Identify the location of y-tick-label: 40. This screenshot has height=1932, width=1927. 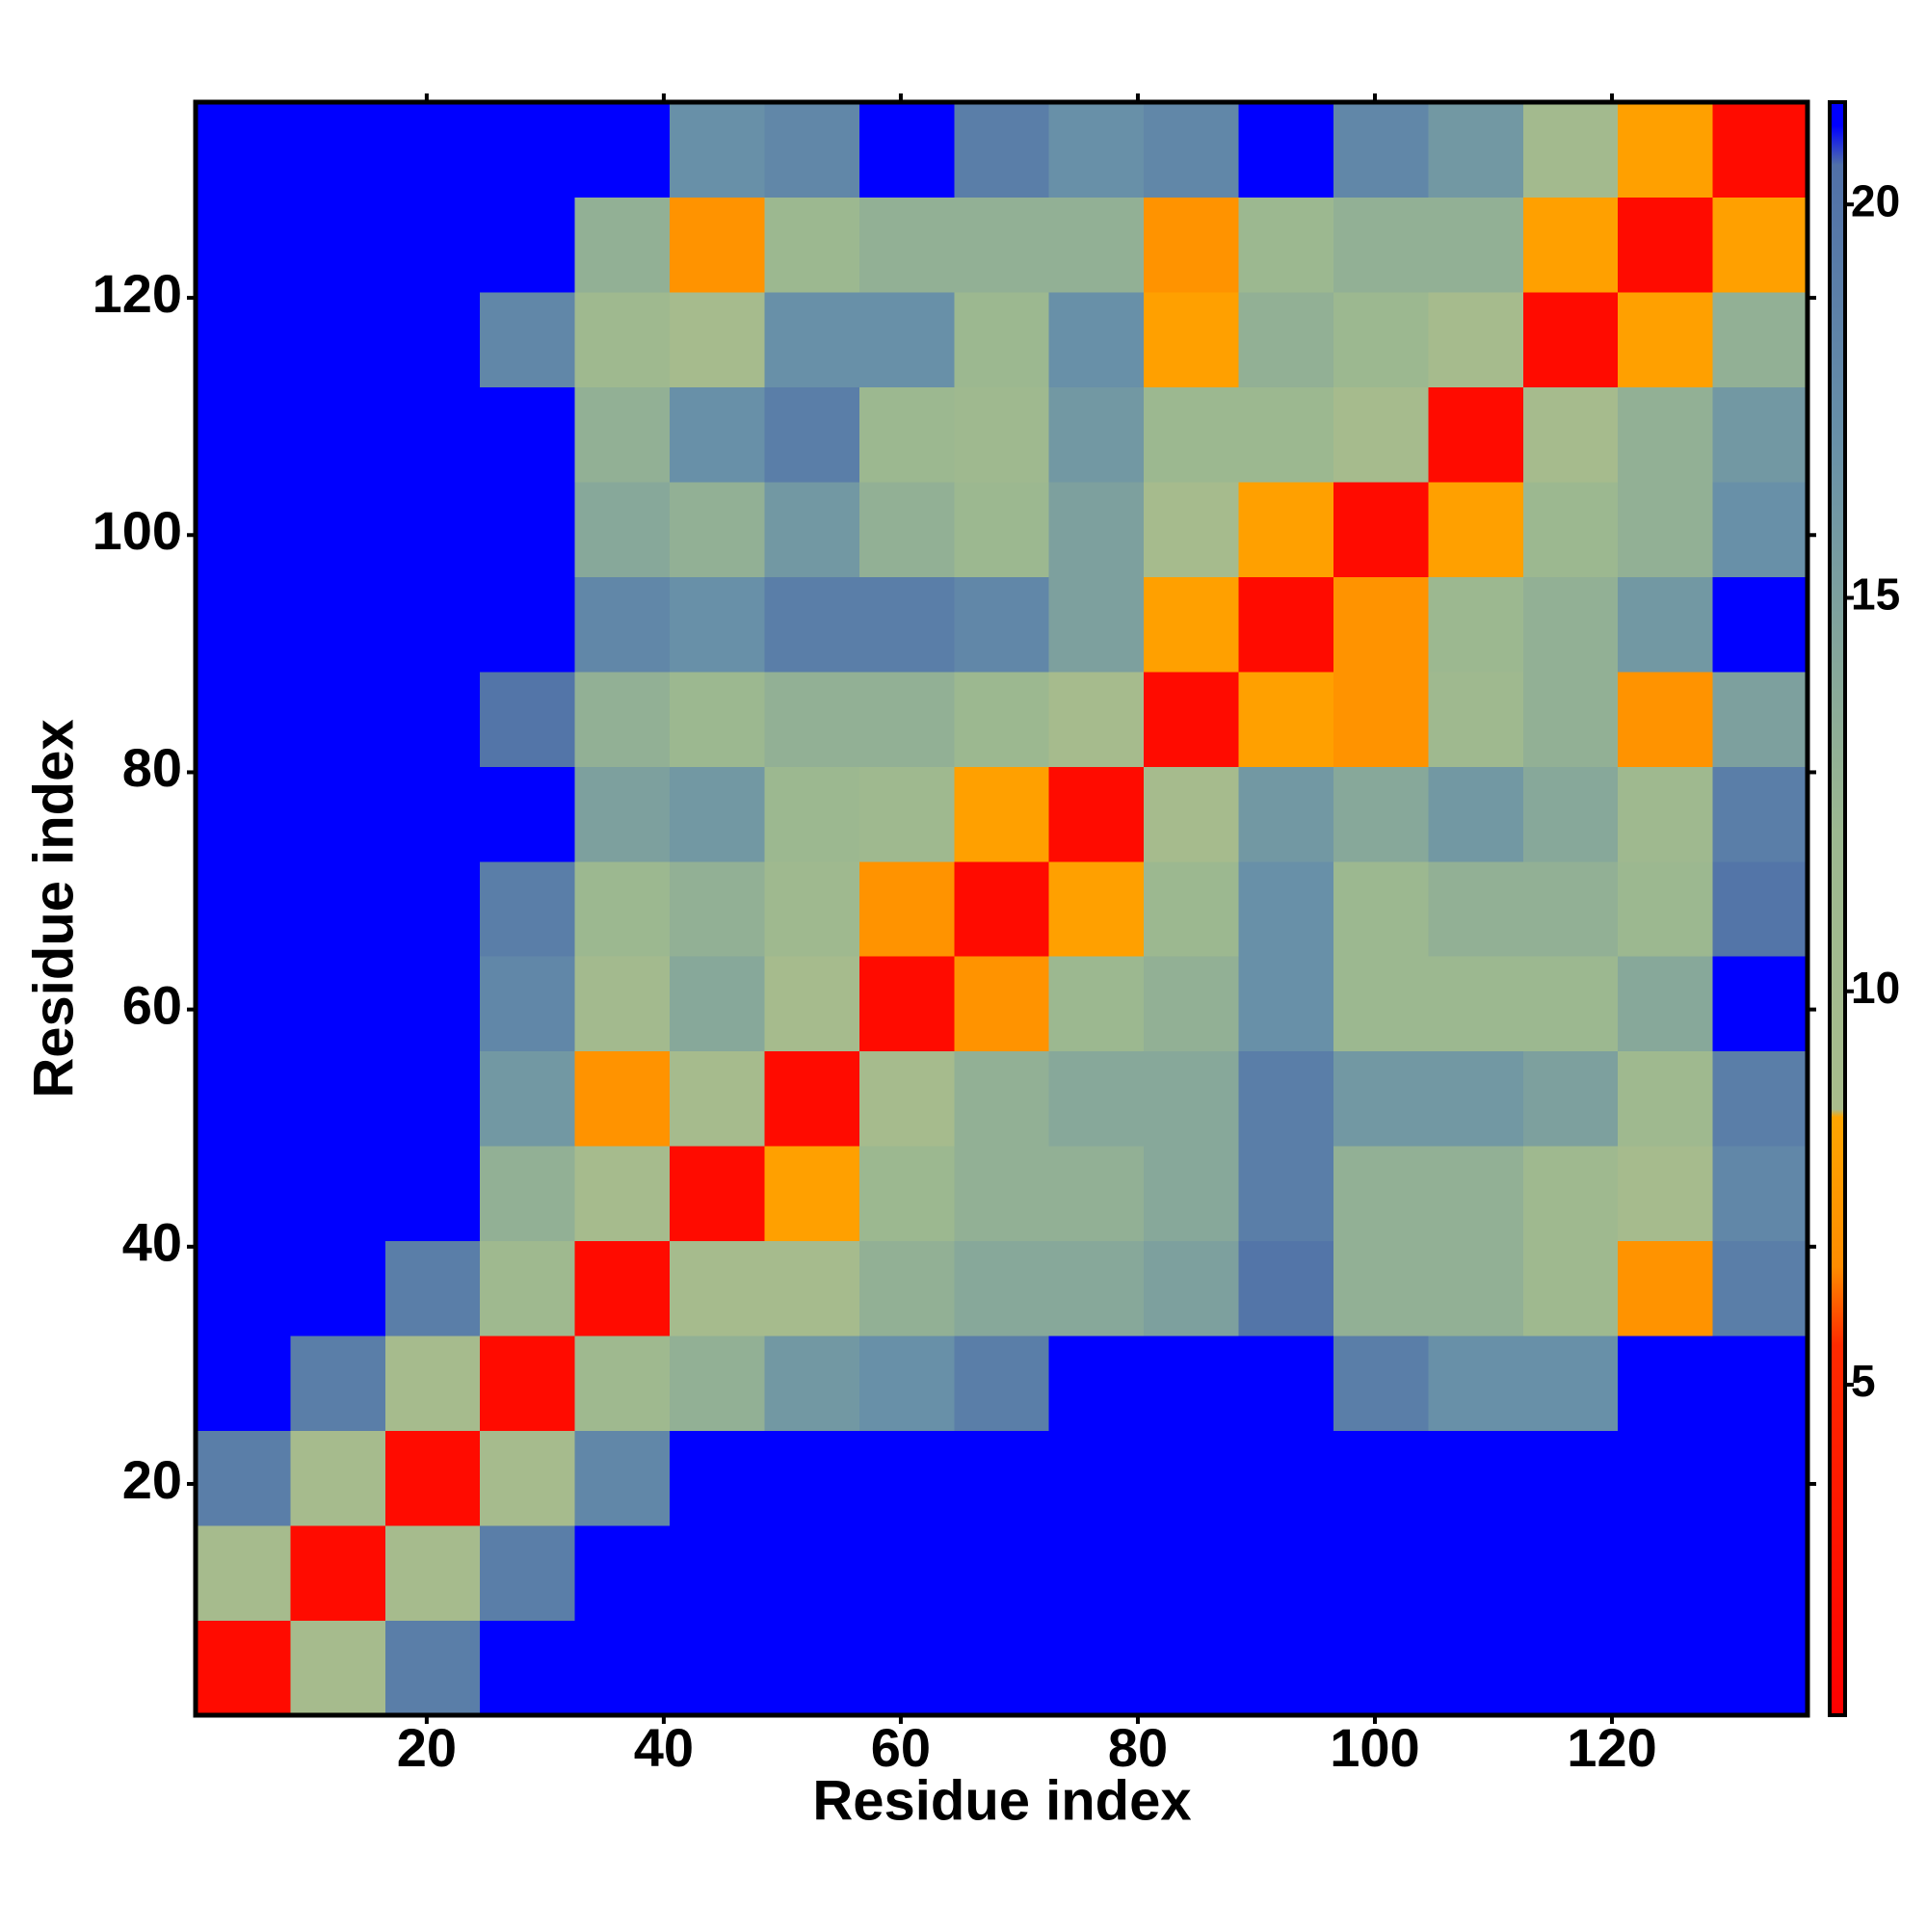
(152, 1242).